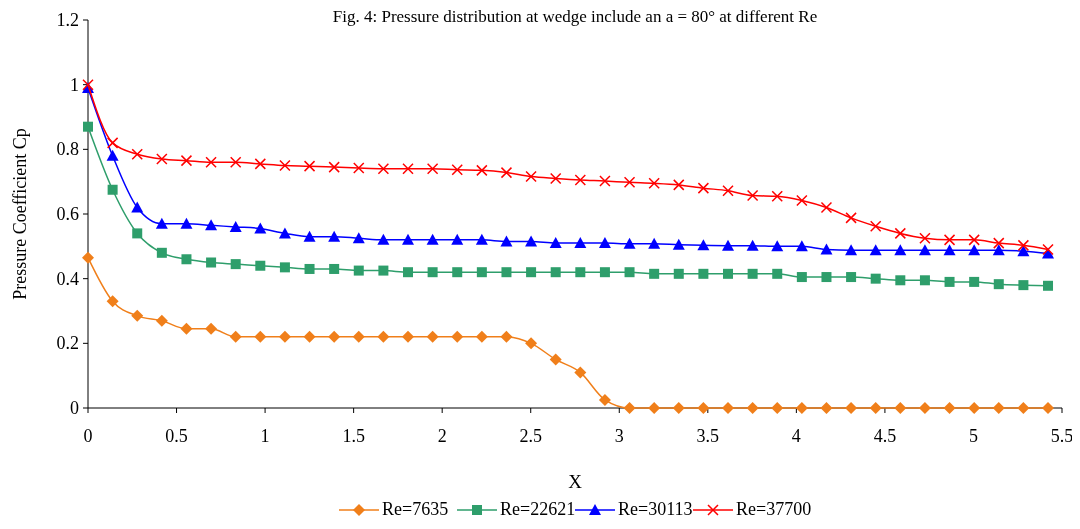  Describe the element at coordinates (774, 509) in the screenshot. I see `legend-label: Re=37700` at that location.